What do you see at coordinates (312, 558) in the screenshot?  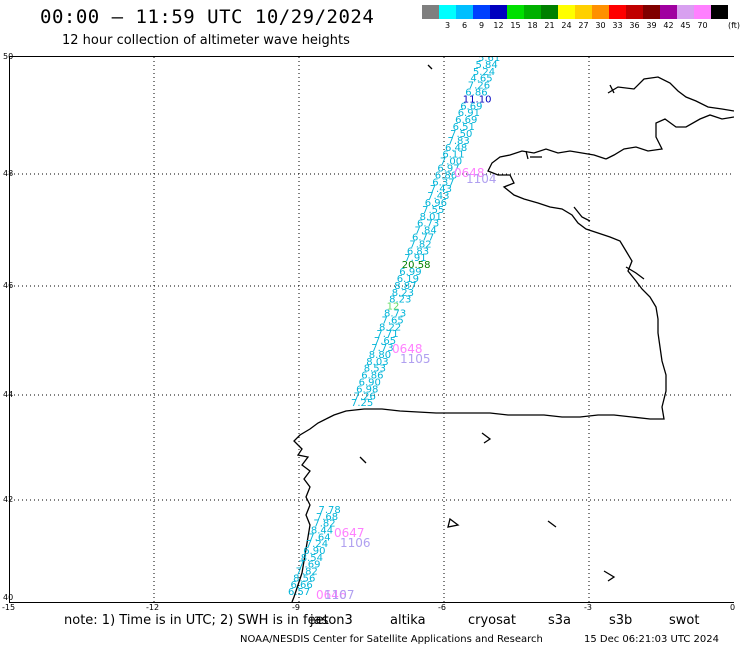 I see `swh-value-label: 8.54` at bounding box center [312, 558].